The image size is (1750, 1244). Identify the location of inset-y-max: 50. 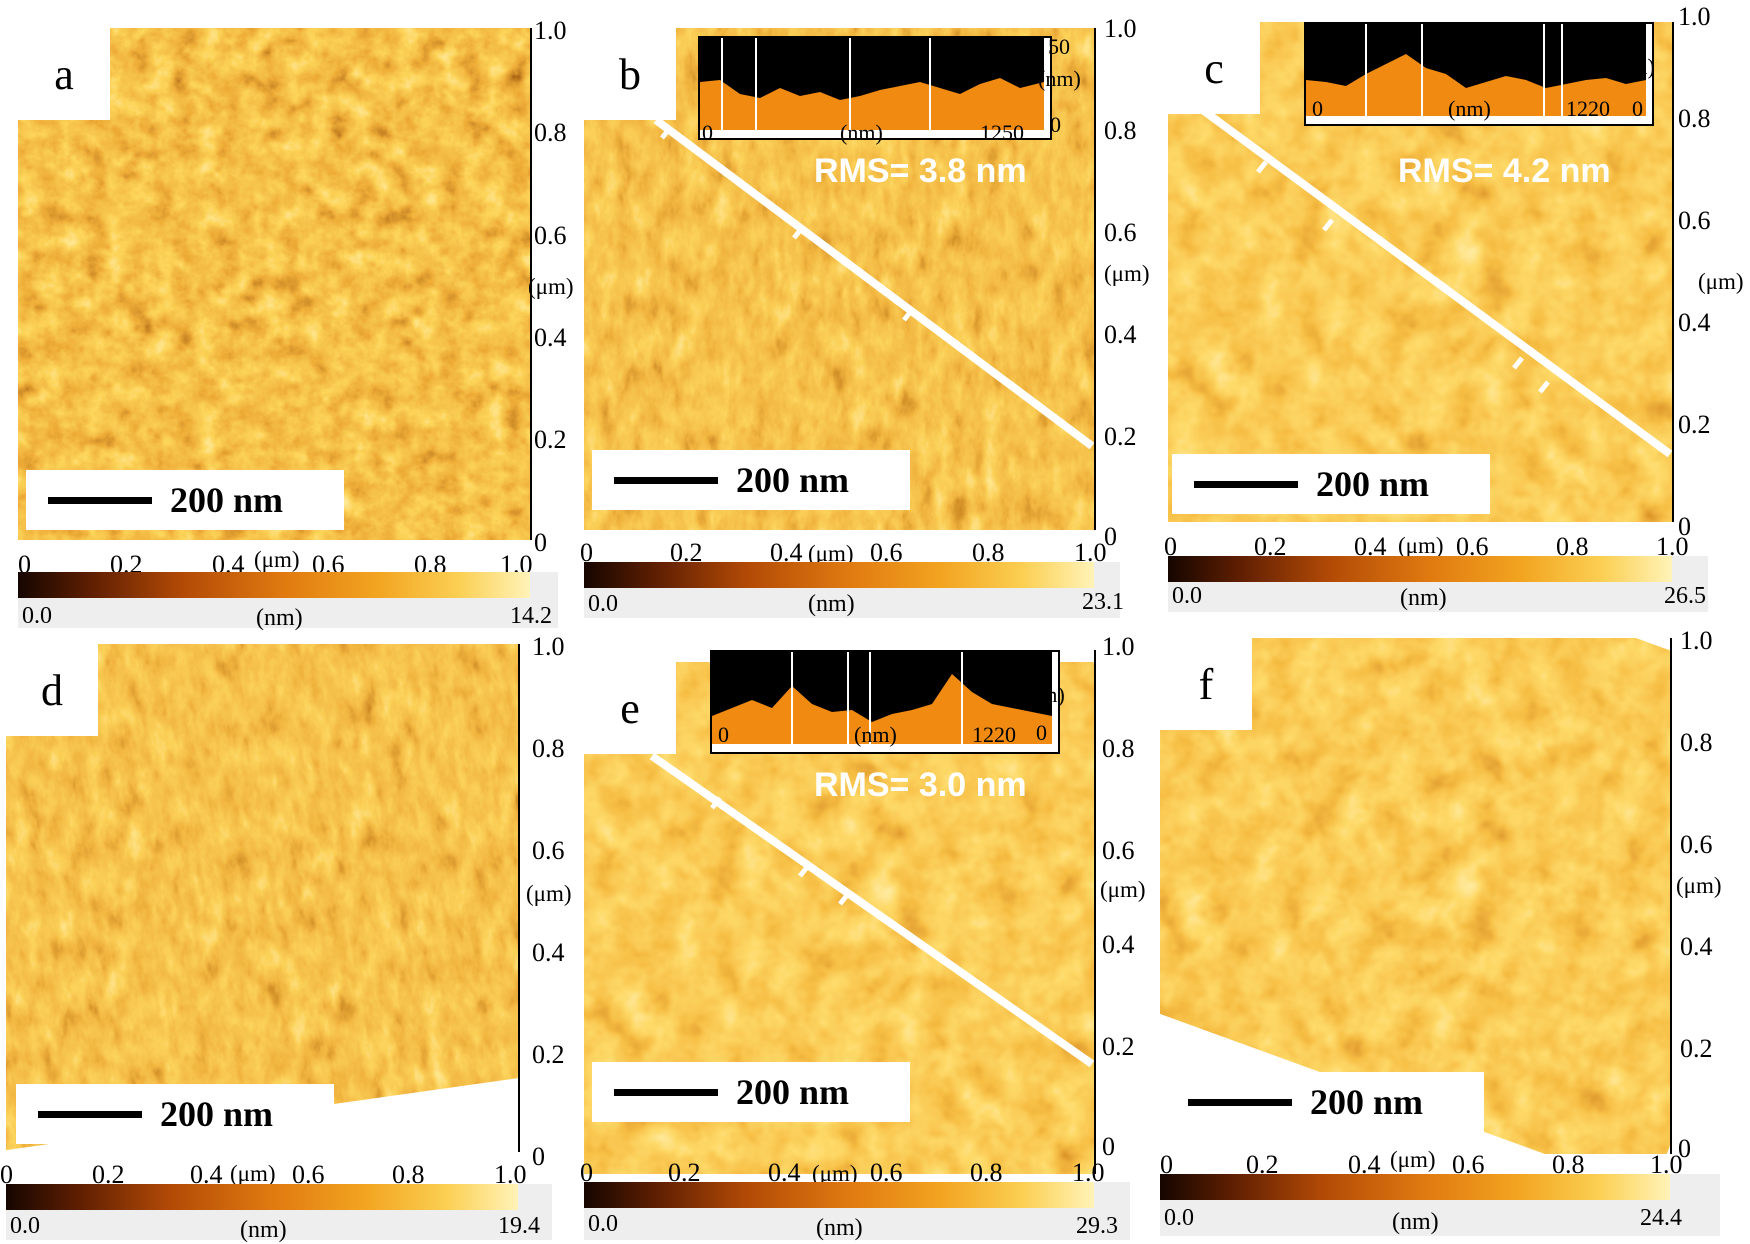
(1629, 34).